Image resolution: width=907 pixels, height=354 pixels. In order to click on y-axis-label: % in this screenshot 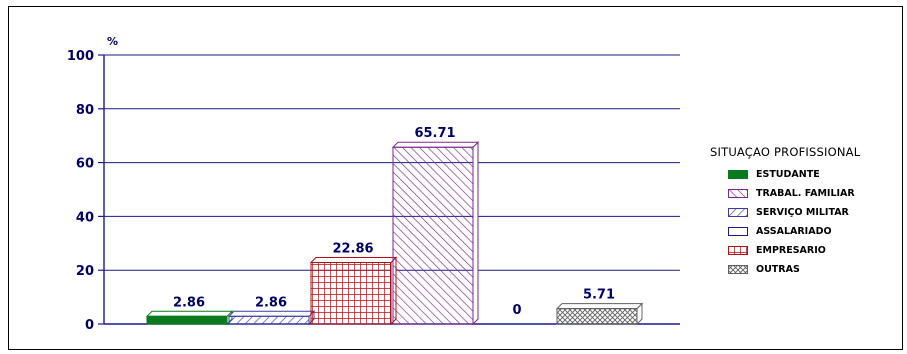, I will do `click(112, 41)`.